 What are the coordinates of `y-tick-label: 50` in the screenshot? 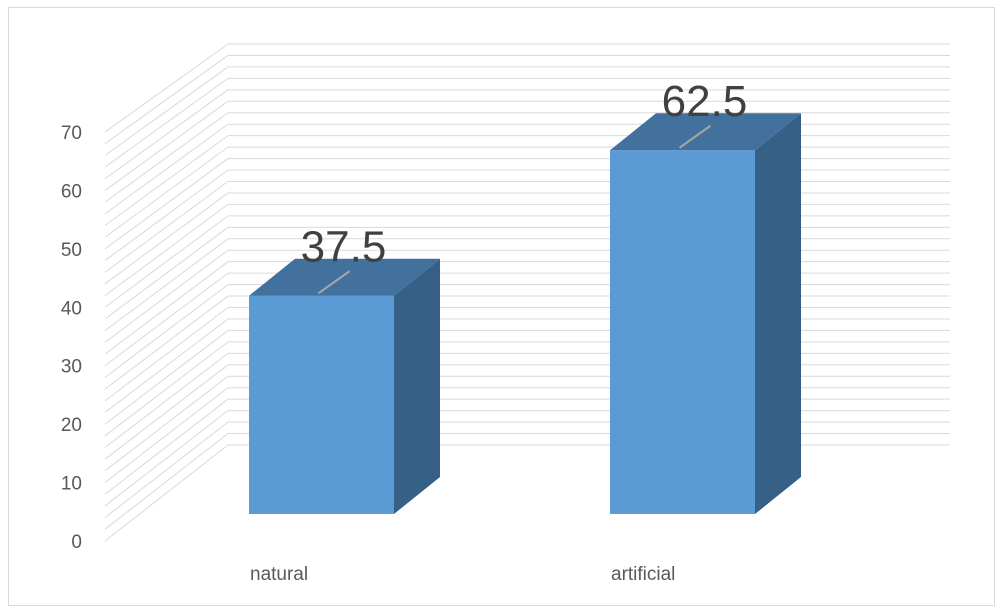 It's located at (71, 250).